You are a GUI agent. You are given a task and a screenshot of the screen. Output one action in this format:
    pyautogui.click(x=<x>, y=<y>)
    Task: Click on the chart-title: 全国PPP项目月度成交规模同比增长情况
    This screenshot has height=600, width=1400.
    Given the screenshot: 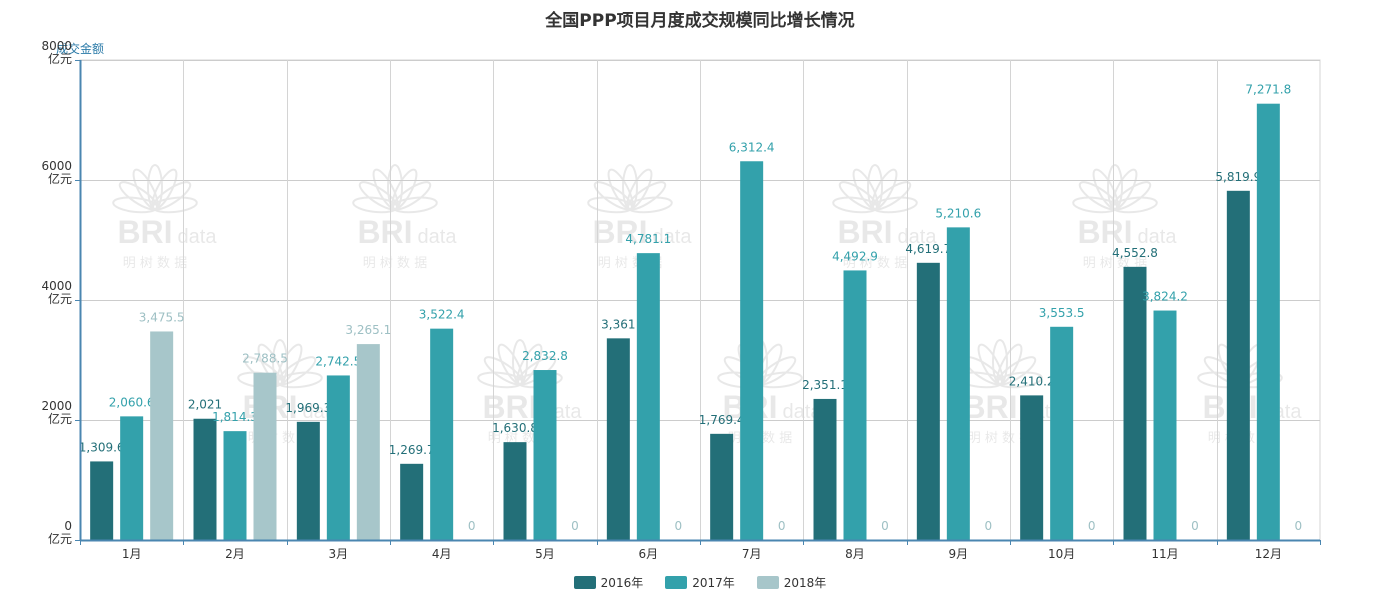 What is the action you would take?
    pyautogui.click(x=700, y=21)
    